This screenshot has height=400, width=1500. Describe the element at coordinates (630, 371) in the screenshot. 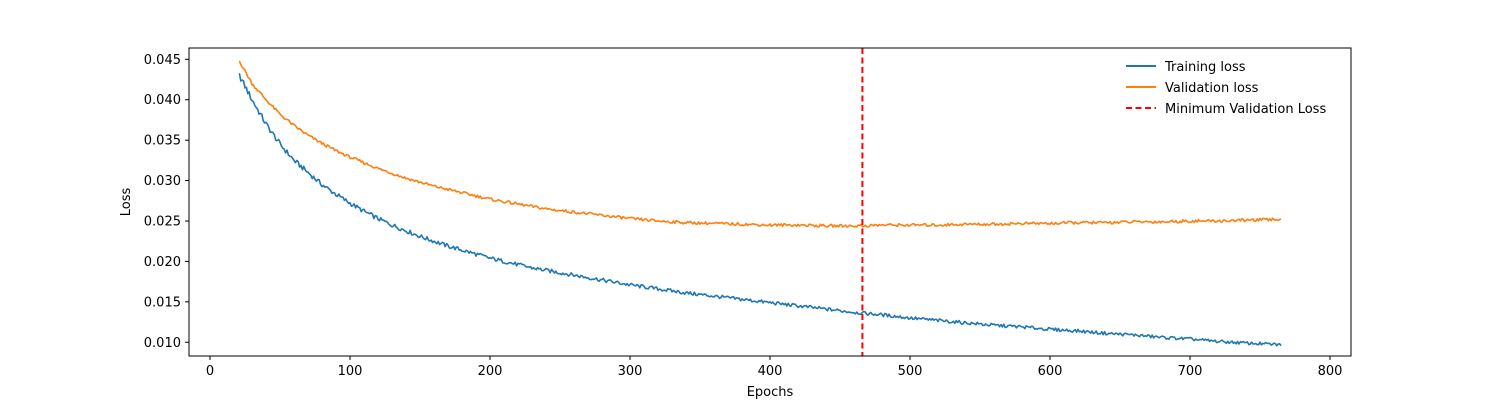

I see `x-tick-label: 300` at that location.